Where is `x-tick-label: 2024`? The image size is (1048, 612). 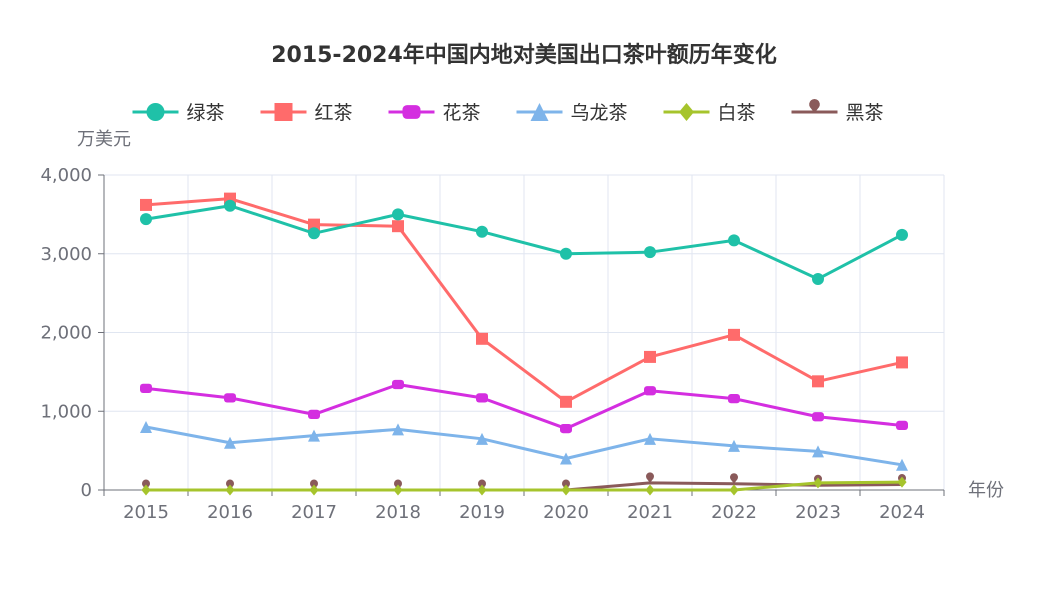
x-tick-label: 2024 is located at coordinates (902, 512).